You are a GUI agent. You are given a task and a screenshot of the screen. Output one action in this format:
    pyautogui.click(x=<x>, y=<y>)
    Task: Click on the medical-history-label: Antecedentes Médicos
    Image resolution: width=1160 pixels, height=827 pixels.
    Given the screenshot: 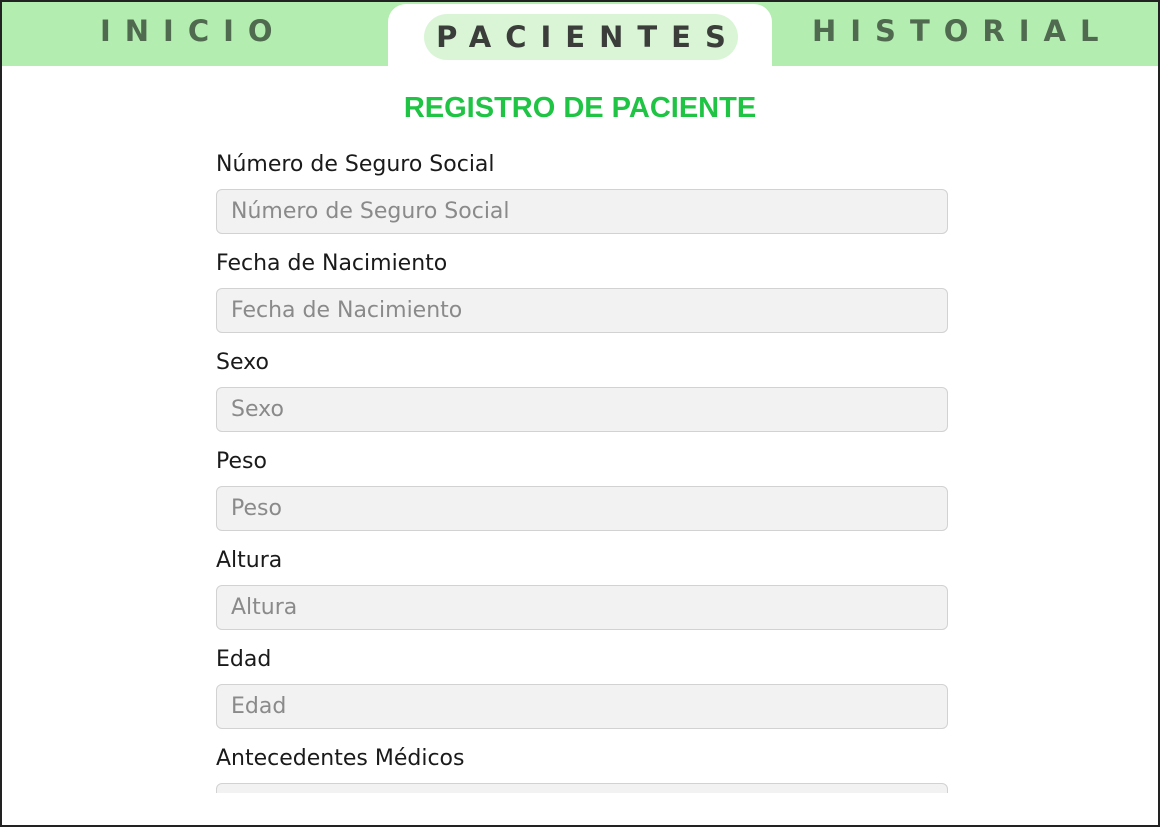 What is the action you would take?
    pyautogui.click(x=340, y=758)
    